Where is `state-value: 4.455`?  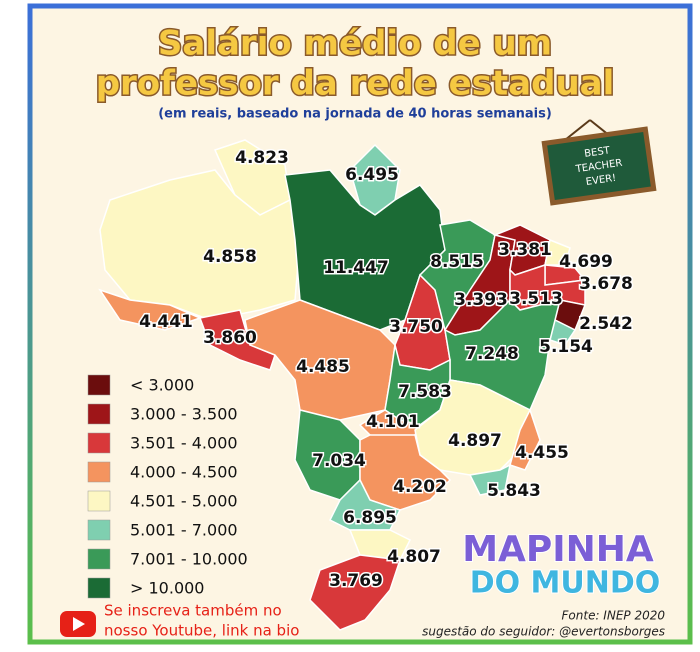
state-value: 4.455 is located at coordinates (542, 453).